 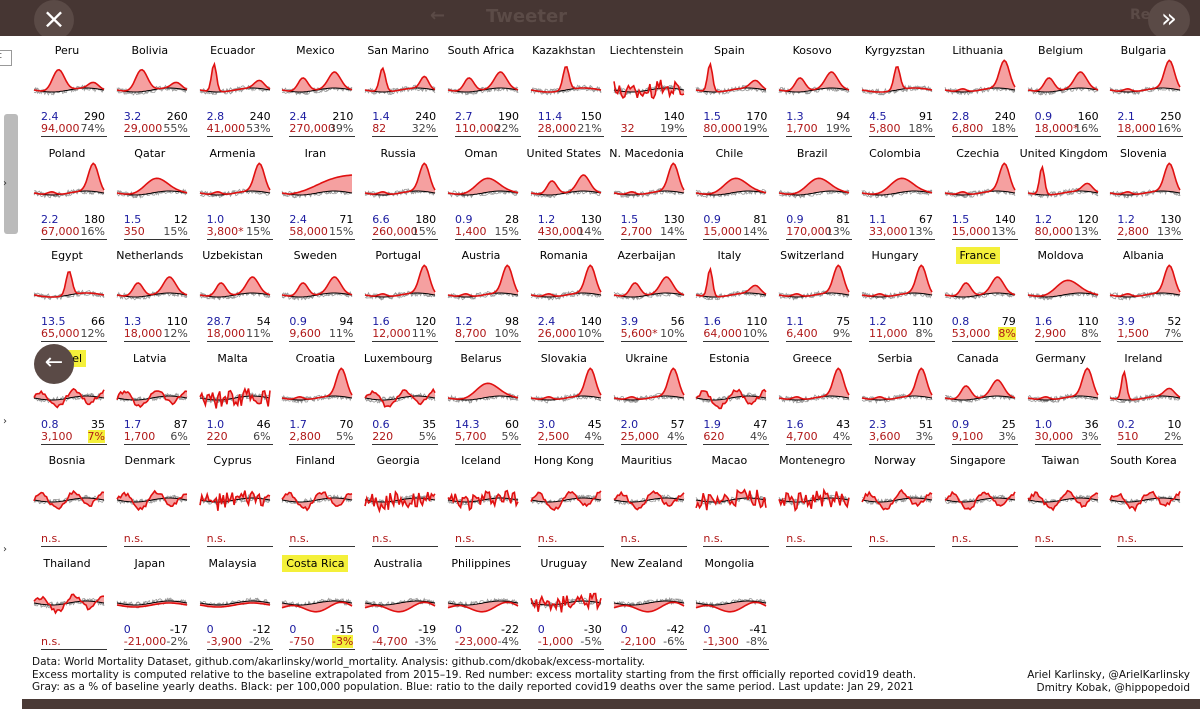 I want to click on covid-death-ratio: 0.2, so click(x=1126, y=424).